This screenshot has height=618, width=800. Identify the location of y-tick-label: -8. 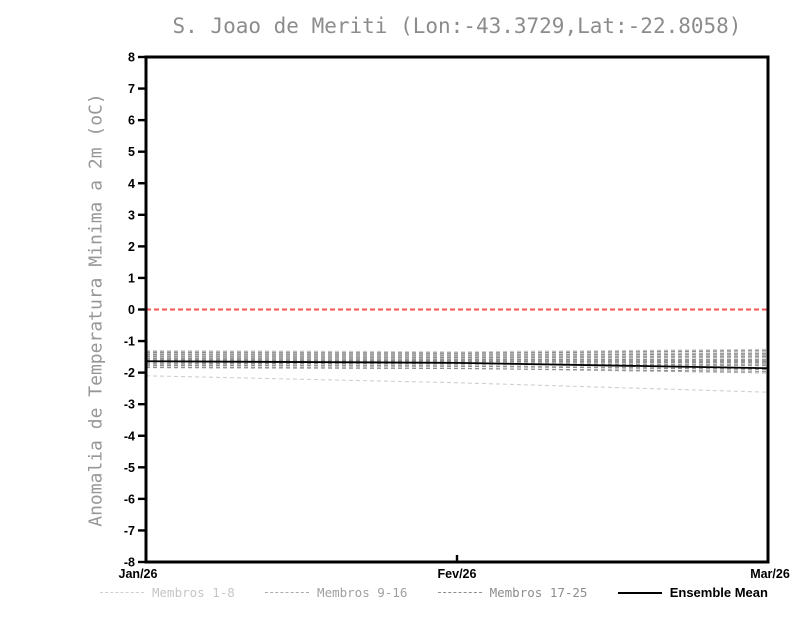
(129, 563).